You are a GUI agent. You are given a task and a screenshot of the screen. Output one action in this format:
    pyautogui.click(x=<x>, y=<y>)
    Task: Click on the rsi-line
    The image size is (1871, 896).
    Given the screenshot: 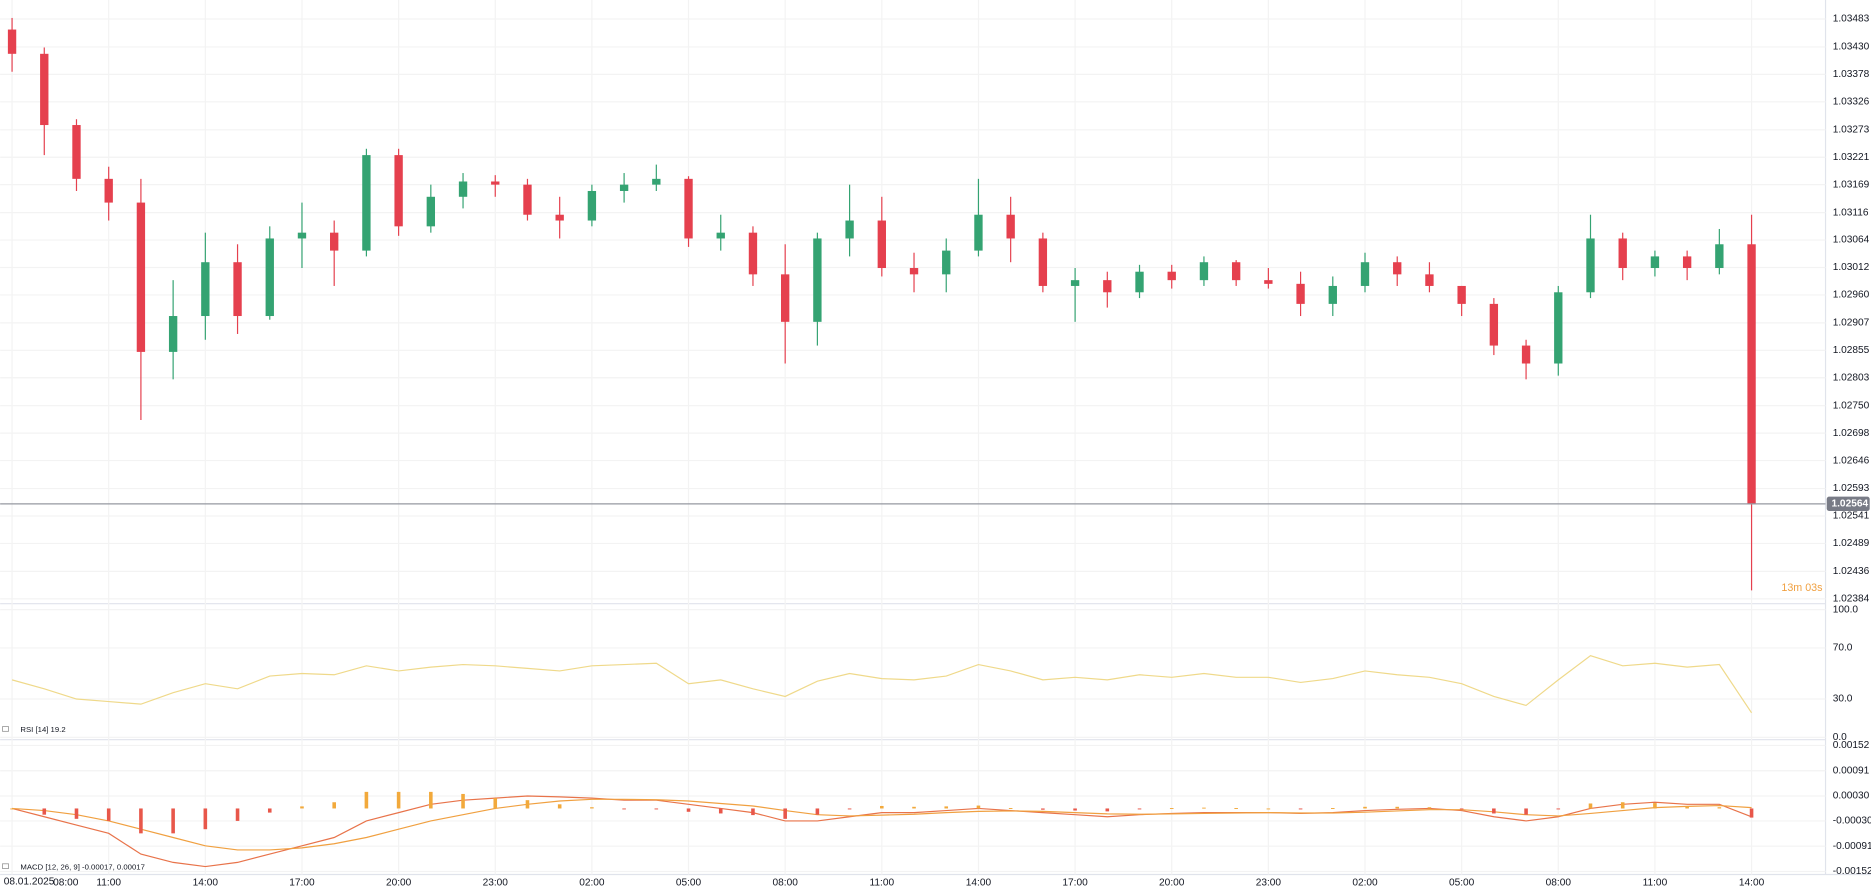 What is the action you would take?
    pyautogui.click(x=882, y=684)
    